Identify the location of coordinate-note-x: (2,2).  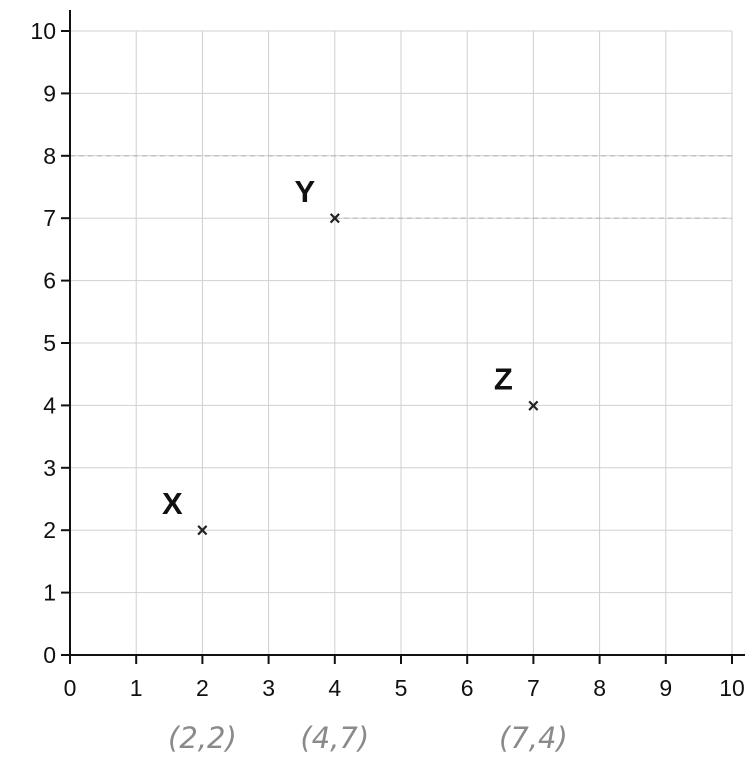
(202, 738).